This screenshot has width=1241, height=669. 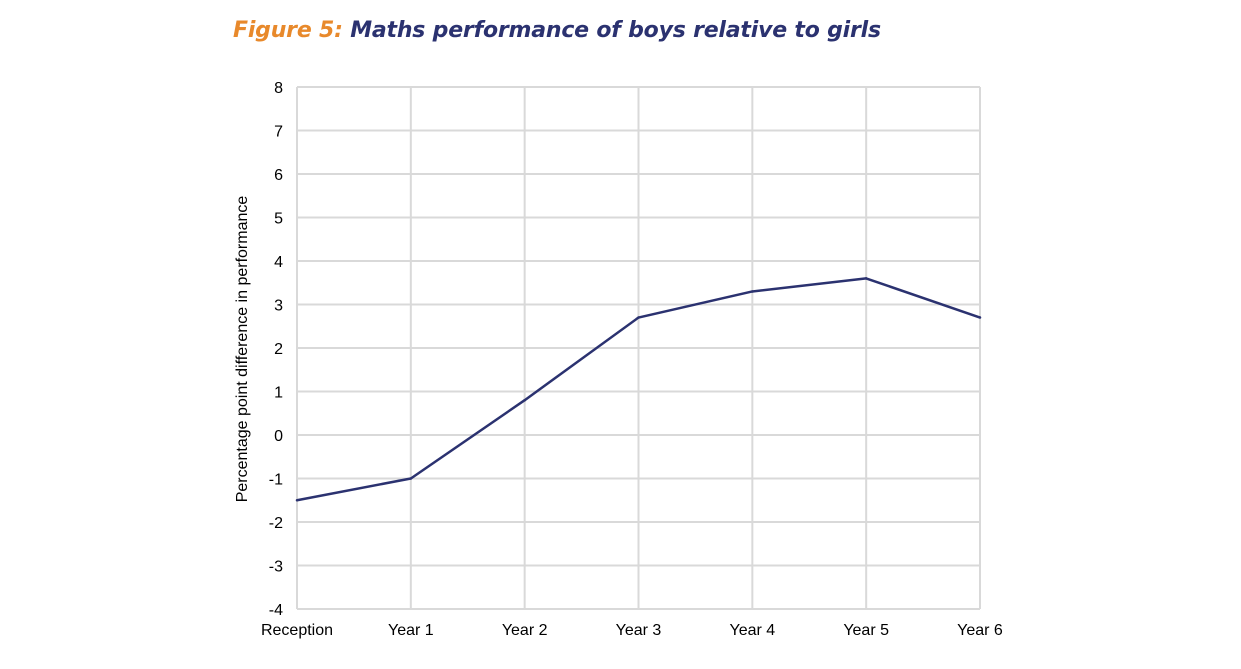 I want to click on y-tick-label: 5, so click(x=278, y=219).